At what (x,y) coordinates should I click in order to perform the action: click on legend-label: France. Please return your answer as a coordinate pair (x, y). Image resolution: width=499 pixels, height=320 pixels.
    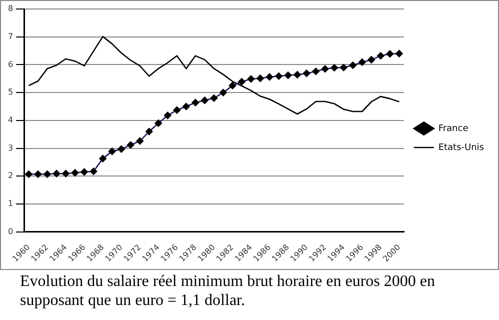
    Looking at the image, I should click on (453, 129).